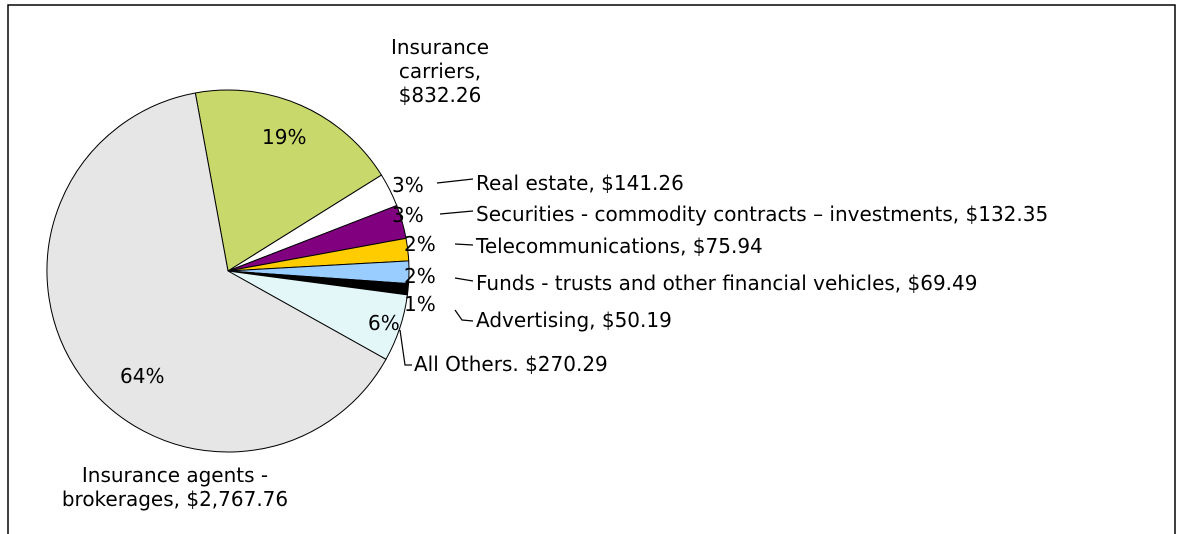 This screenshot has width=1183, height=534. What do you see at coordinates (619, 246) in the screenshot?
I see `category-label: Telecommunications, $75.94` at bounding box center [619, 246].